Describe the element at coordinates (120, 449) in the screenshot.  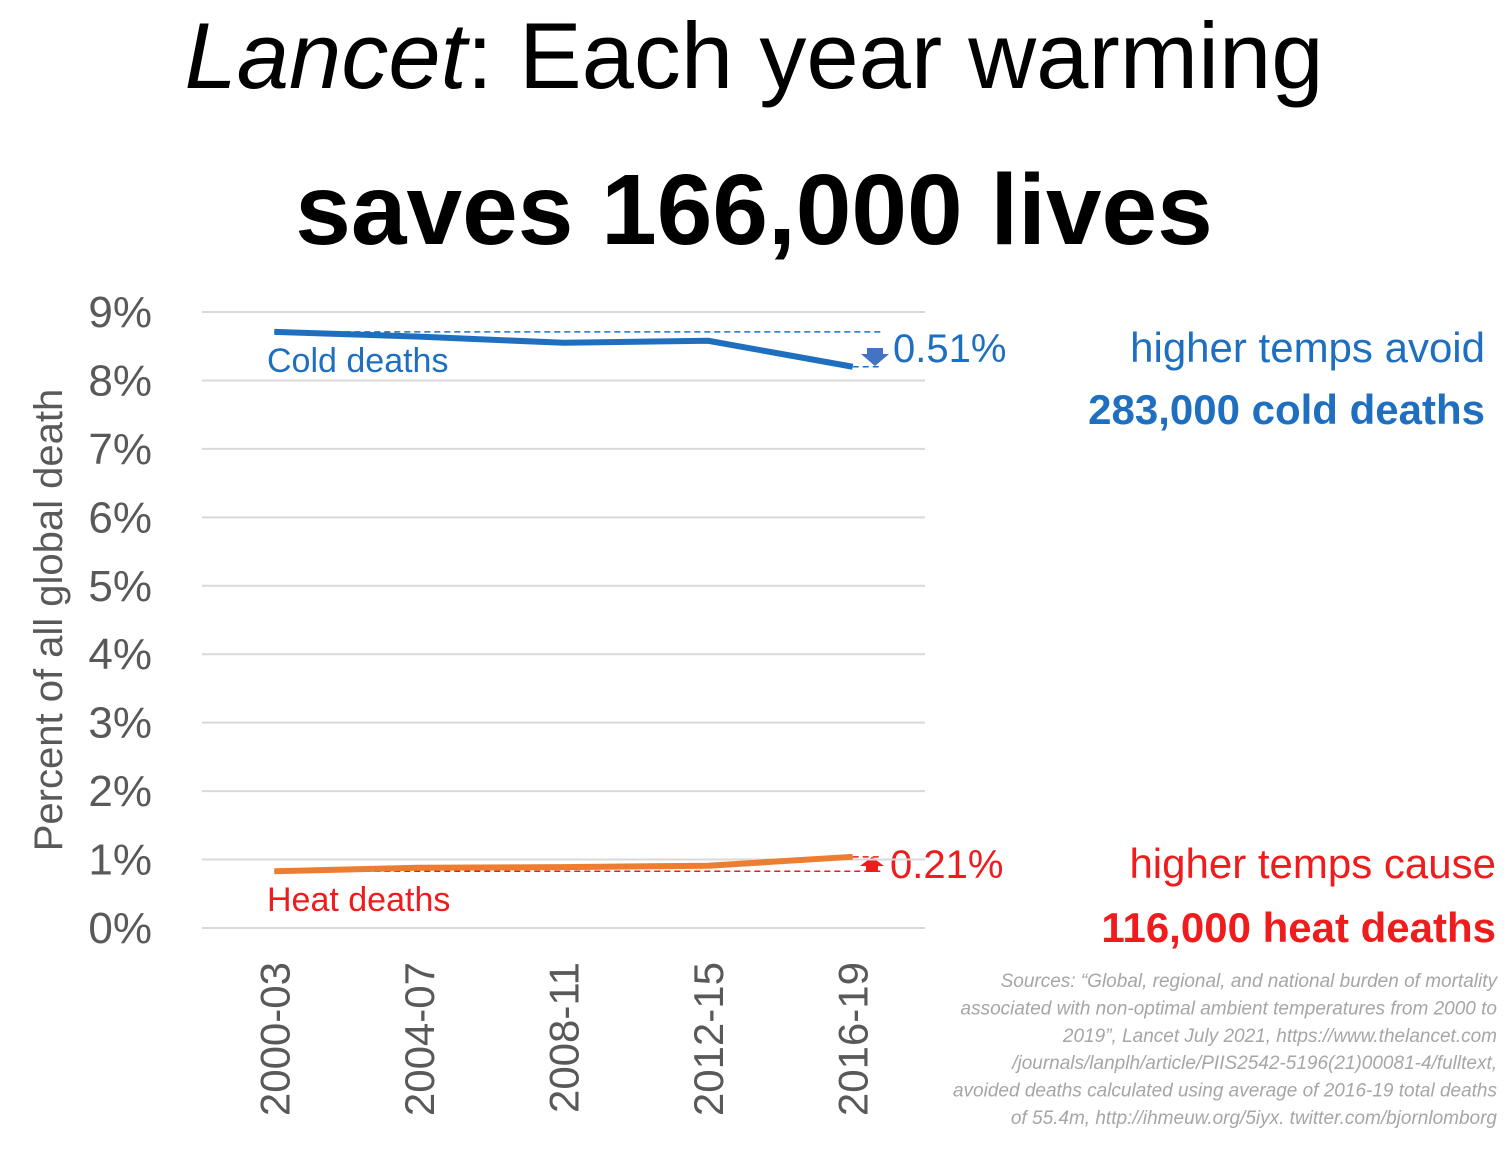
I see `y-tick-label: 7%` at that location.